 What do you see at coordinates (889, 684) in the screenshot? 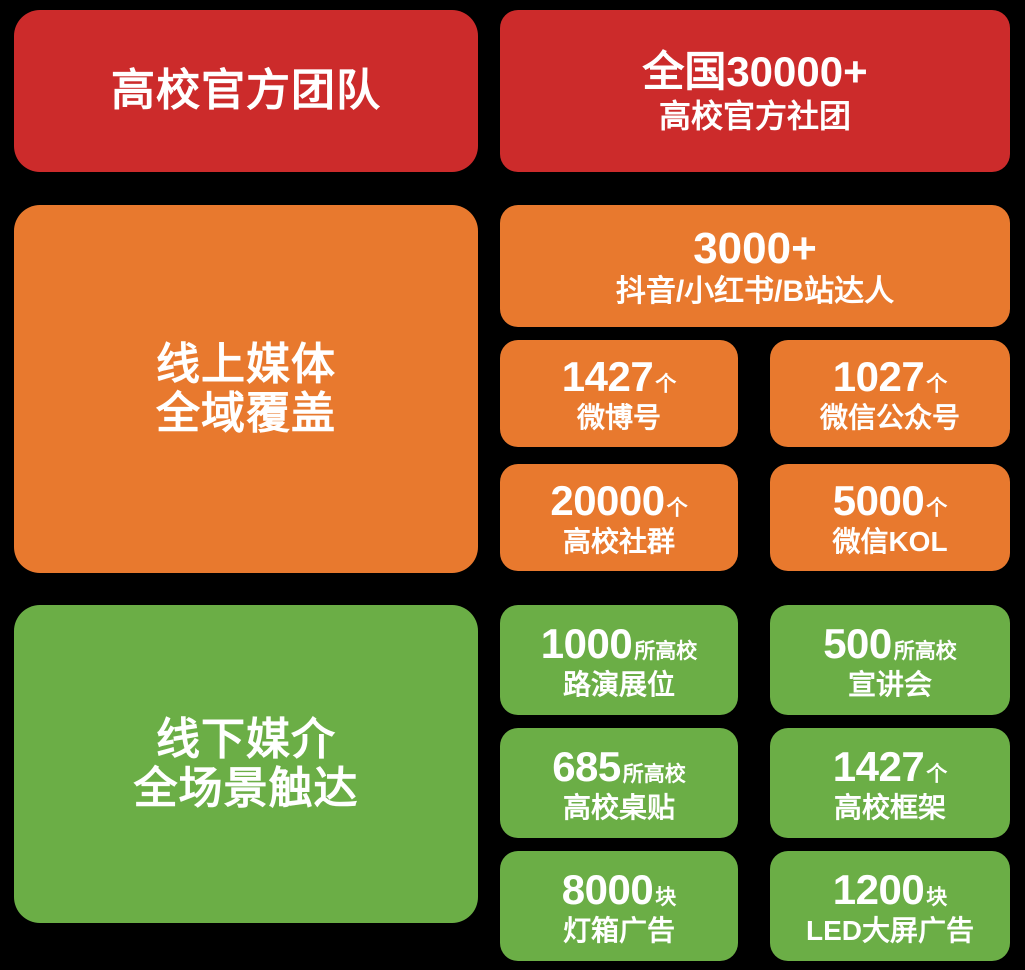
I see `stat-label: 宣讲会` at bounding box center [889, 684].